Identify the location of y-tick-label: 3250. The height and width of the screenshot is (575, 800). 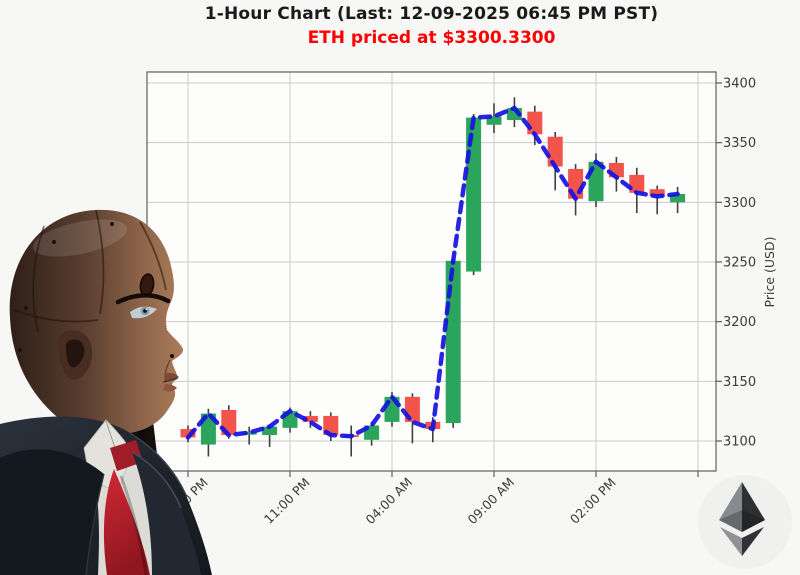
(739, 263).